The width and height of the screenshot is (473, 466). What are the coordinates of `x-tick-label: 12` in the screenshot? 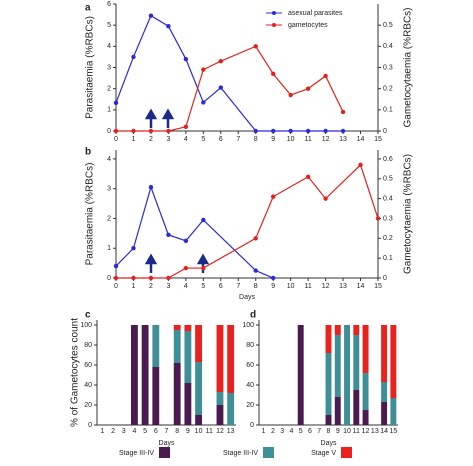 It's located at (220, 431).